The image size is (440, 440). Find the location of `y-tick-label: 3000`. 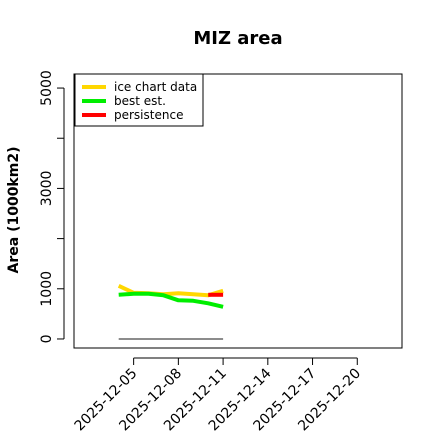

y-tick-label: 3000 is located at coordinates (47, 189).